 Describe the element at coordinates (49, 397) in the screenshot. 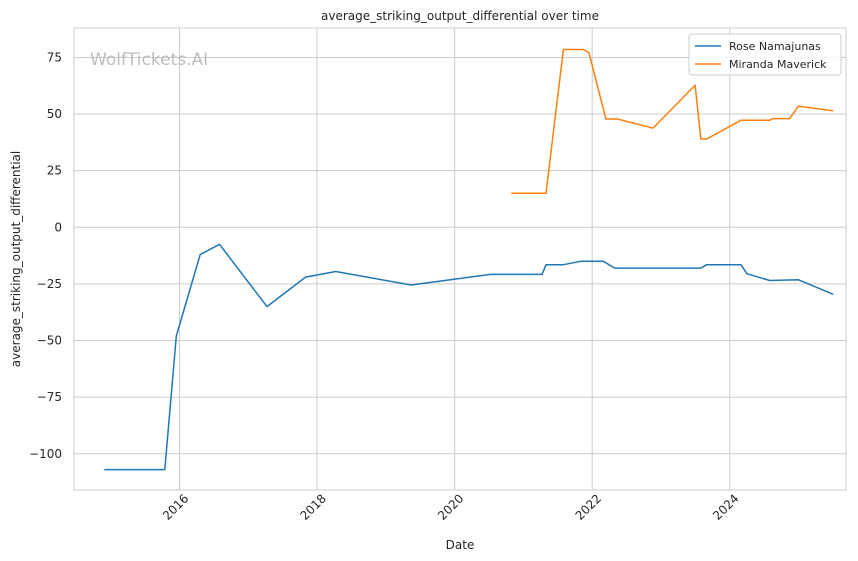

I see `y-tick-label: −75` at that location.